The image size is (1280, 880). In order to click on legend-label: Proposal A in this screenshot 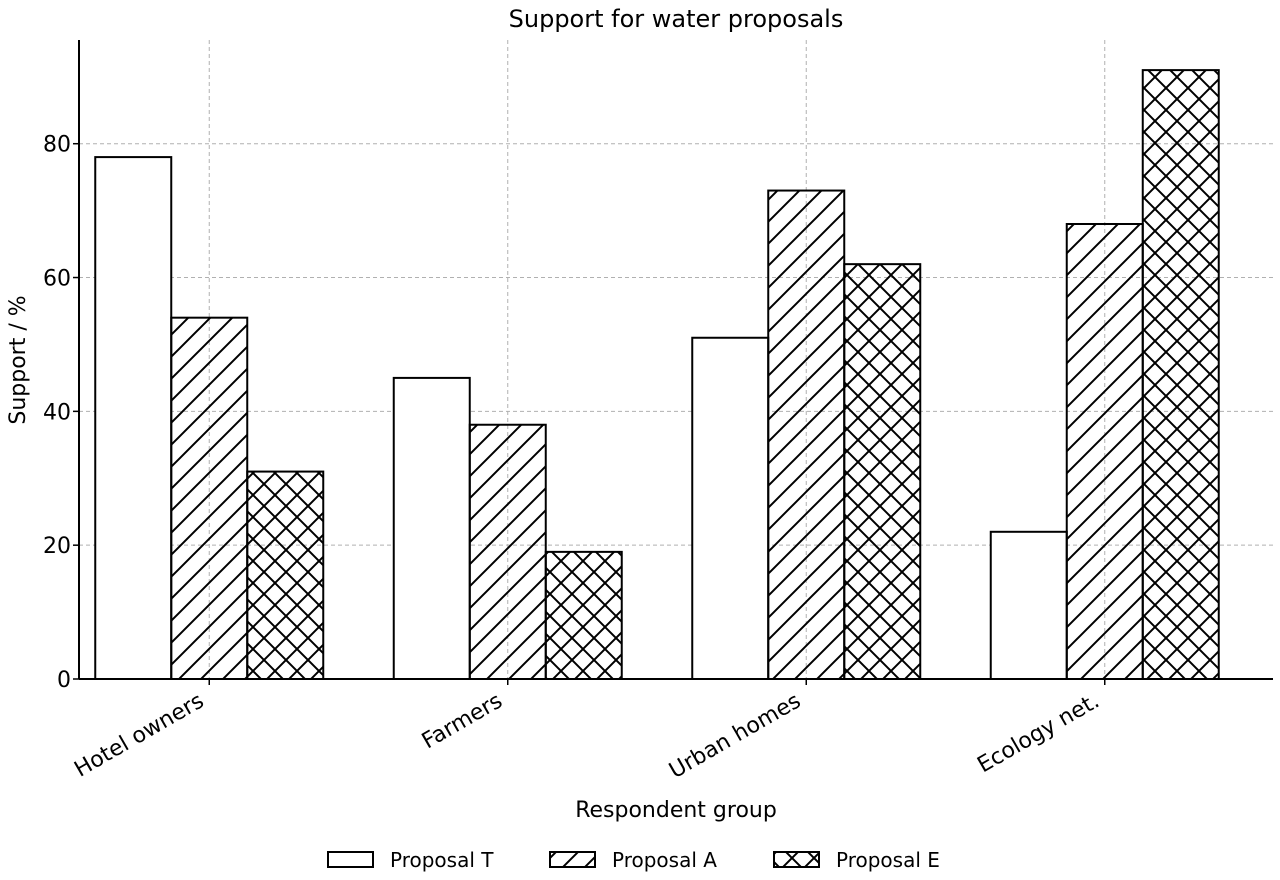, I will do `click(664, 860)`.